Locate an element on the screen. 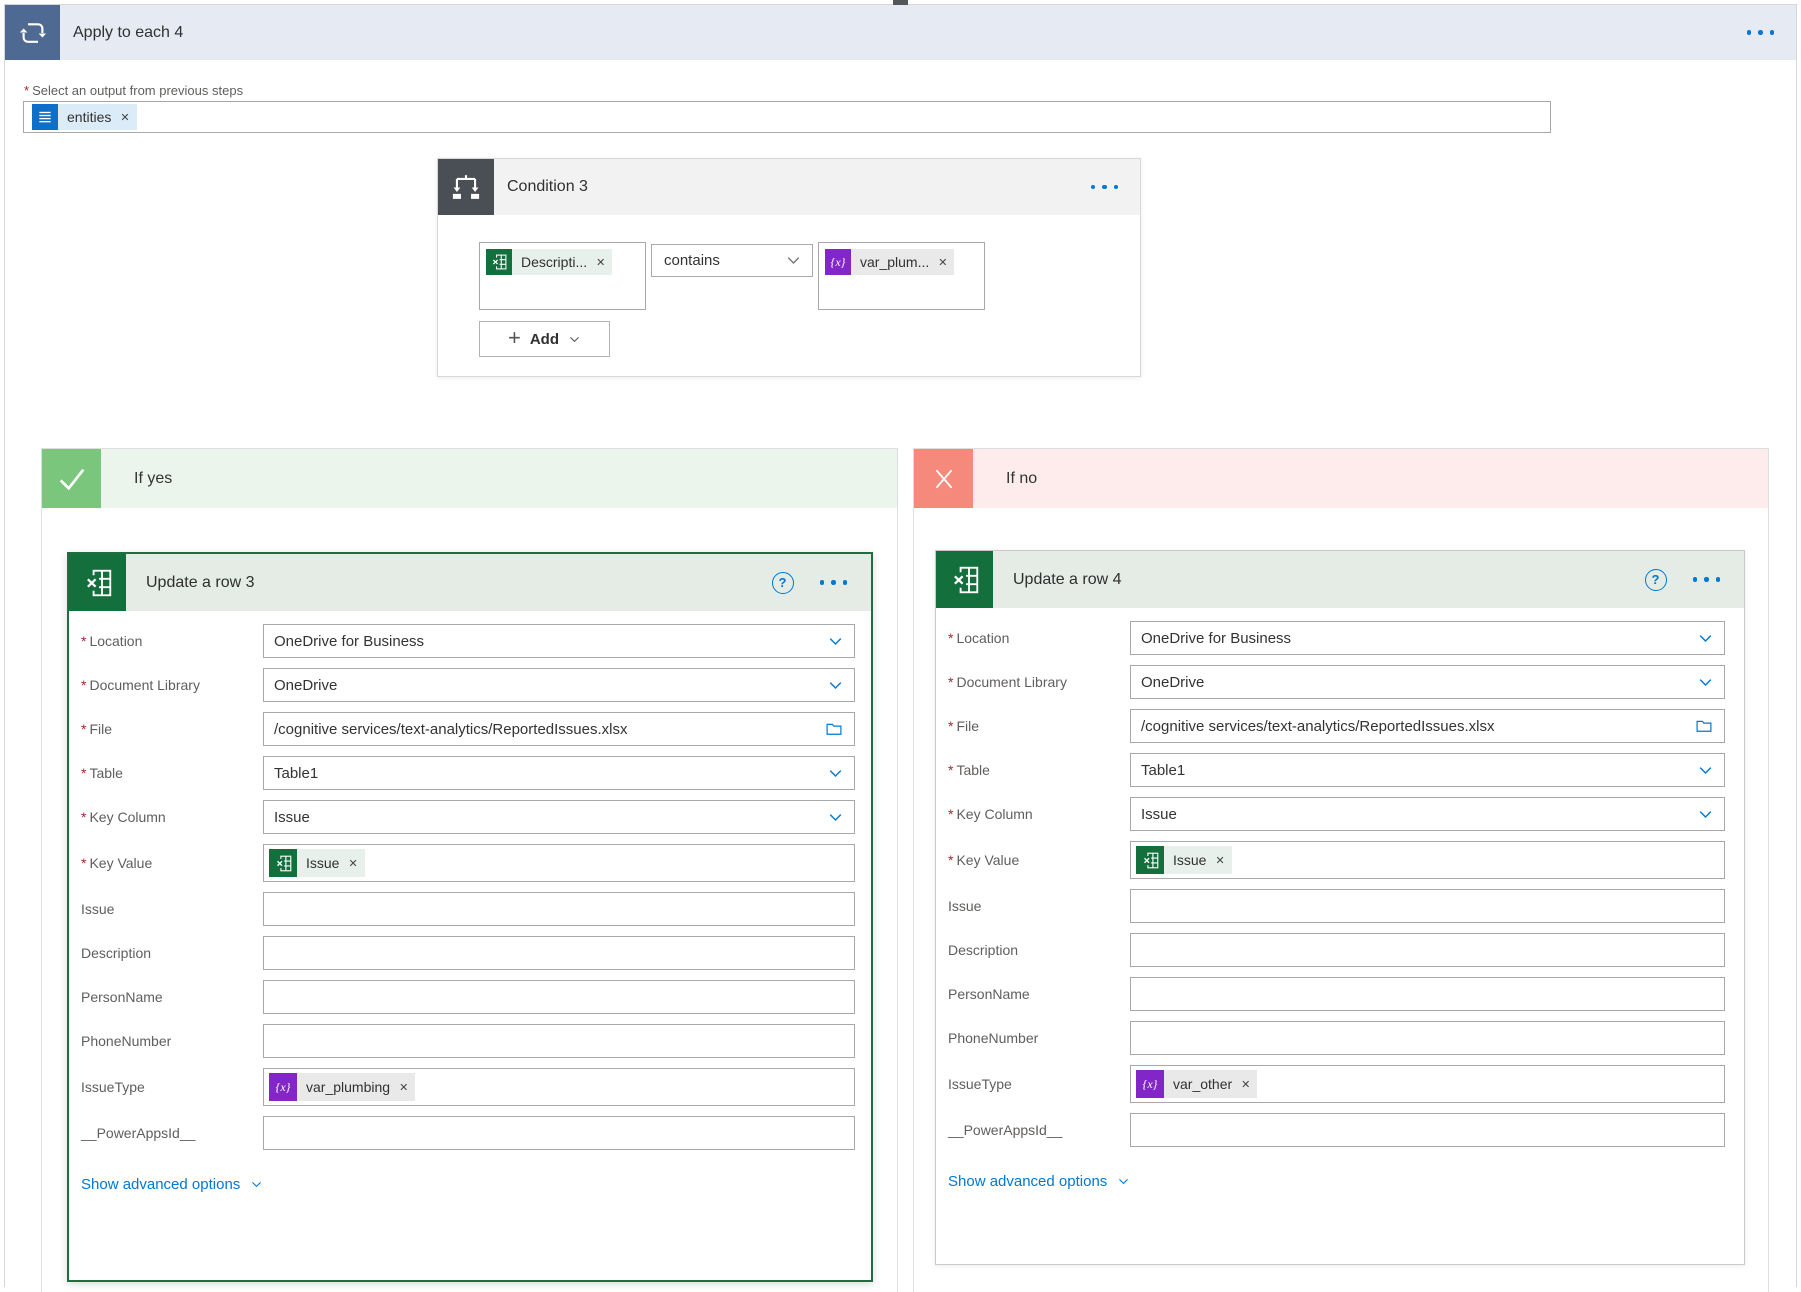 The height and width of the screenshot is (1292, 1801). condition-title: Condition 3 is located at coordinates (547, 186).